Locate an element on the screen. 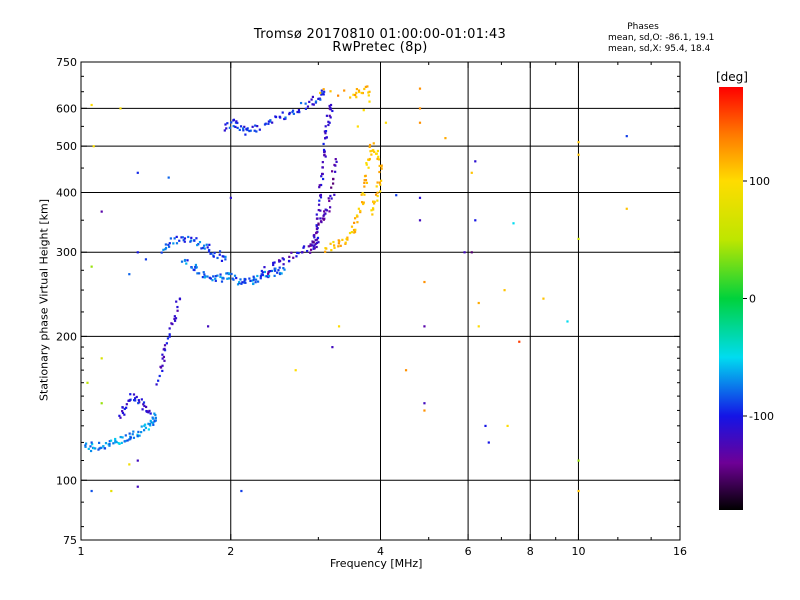 This screenshot has height=600, width=800. y-tick-label: 300 is located at coordinates (66, 252).